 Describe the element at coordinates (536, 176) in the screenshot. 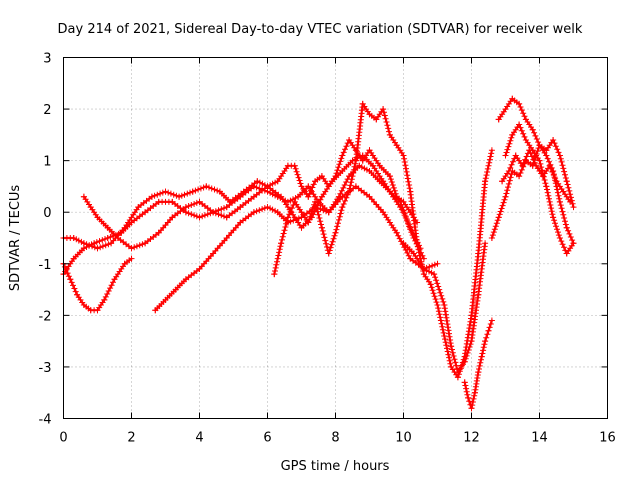

I see `series-track-l` at that location.